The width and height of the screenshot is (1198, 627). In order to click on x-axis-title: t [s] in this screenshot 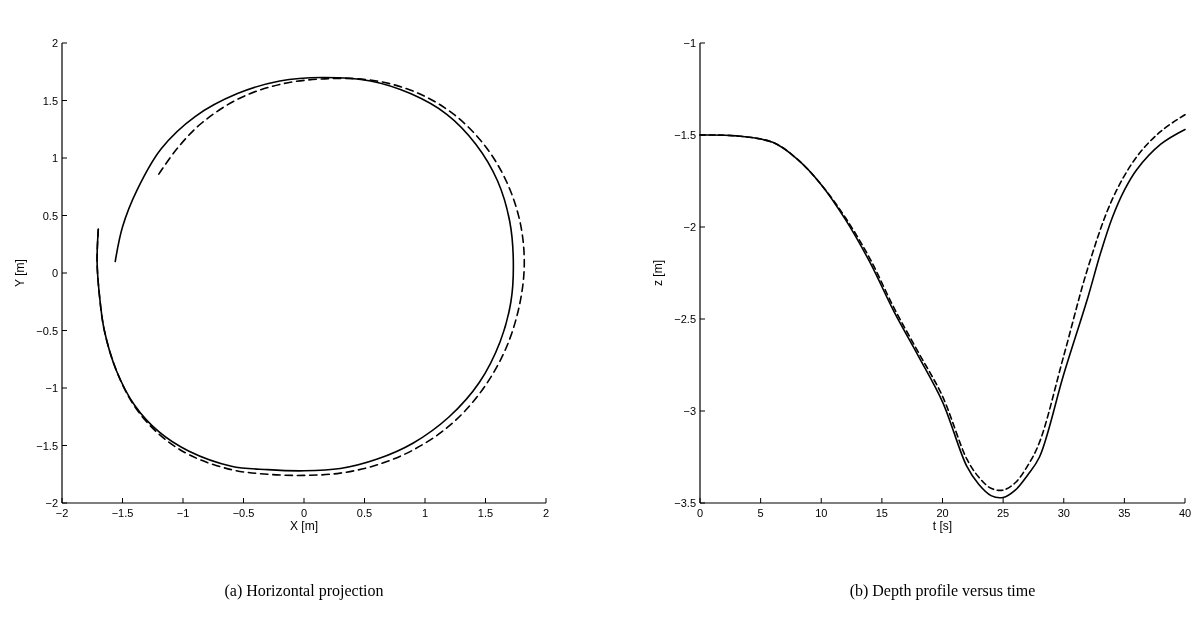, I will do `click(942, 526)`.